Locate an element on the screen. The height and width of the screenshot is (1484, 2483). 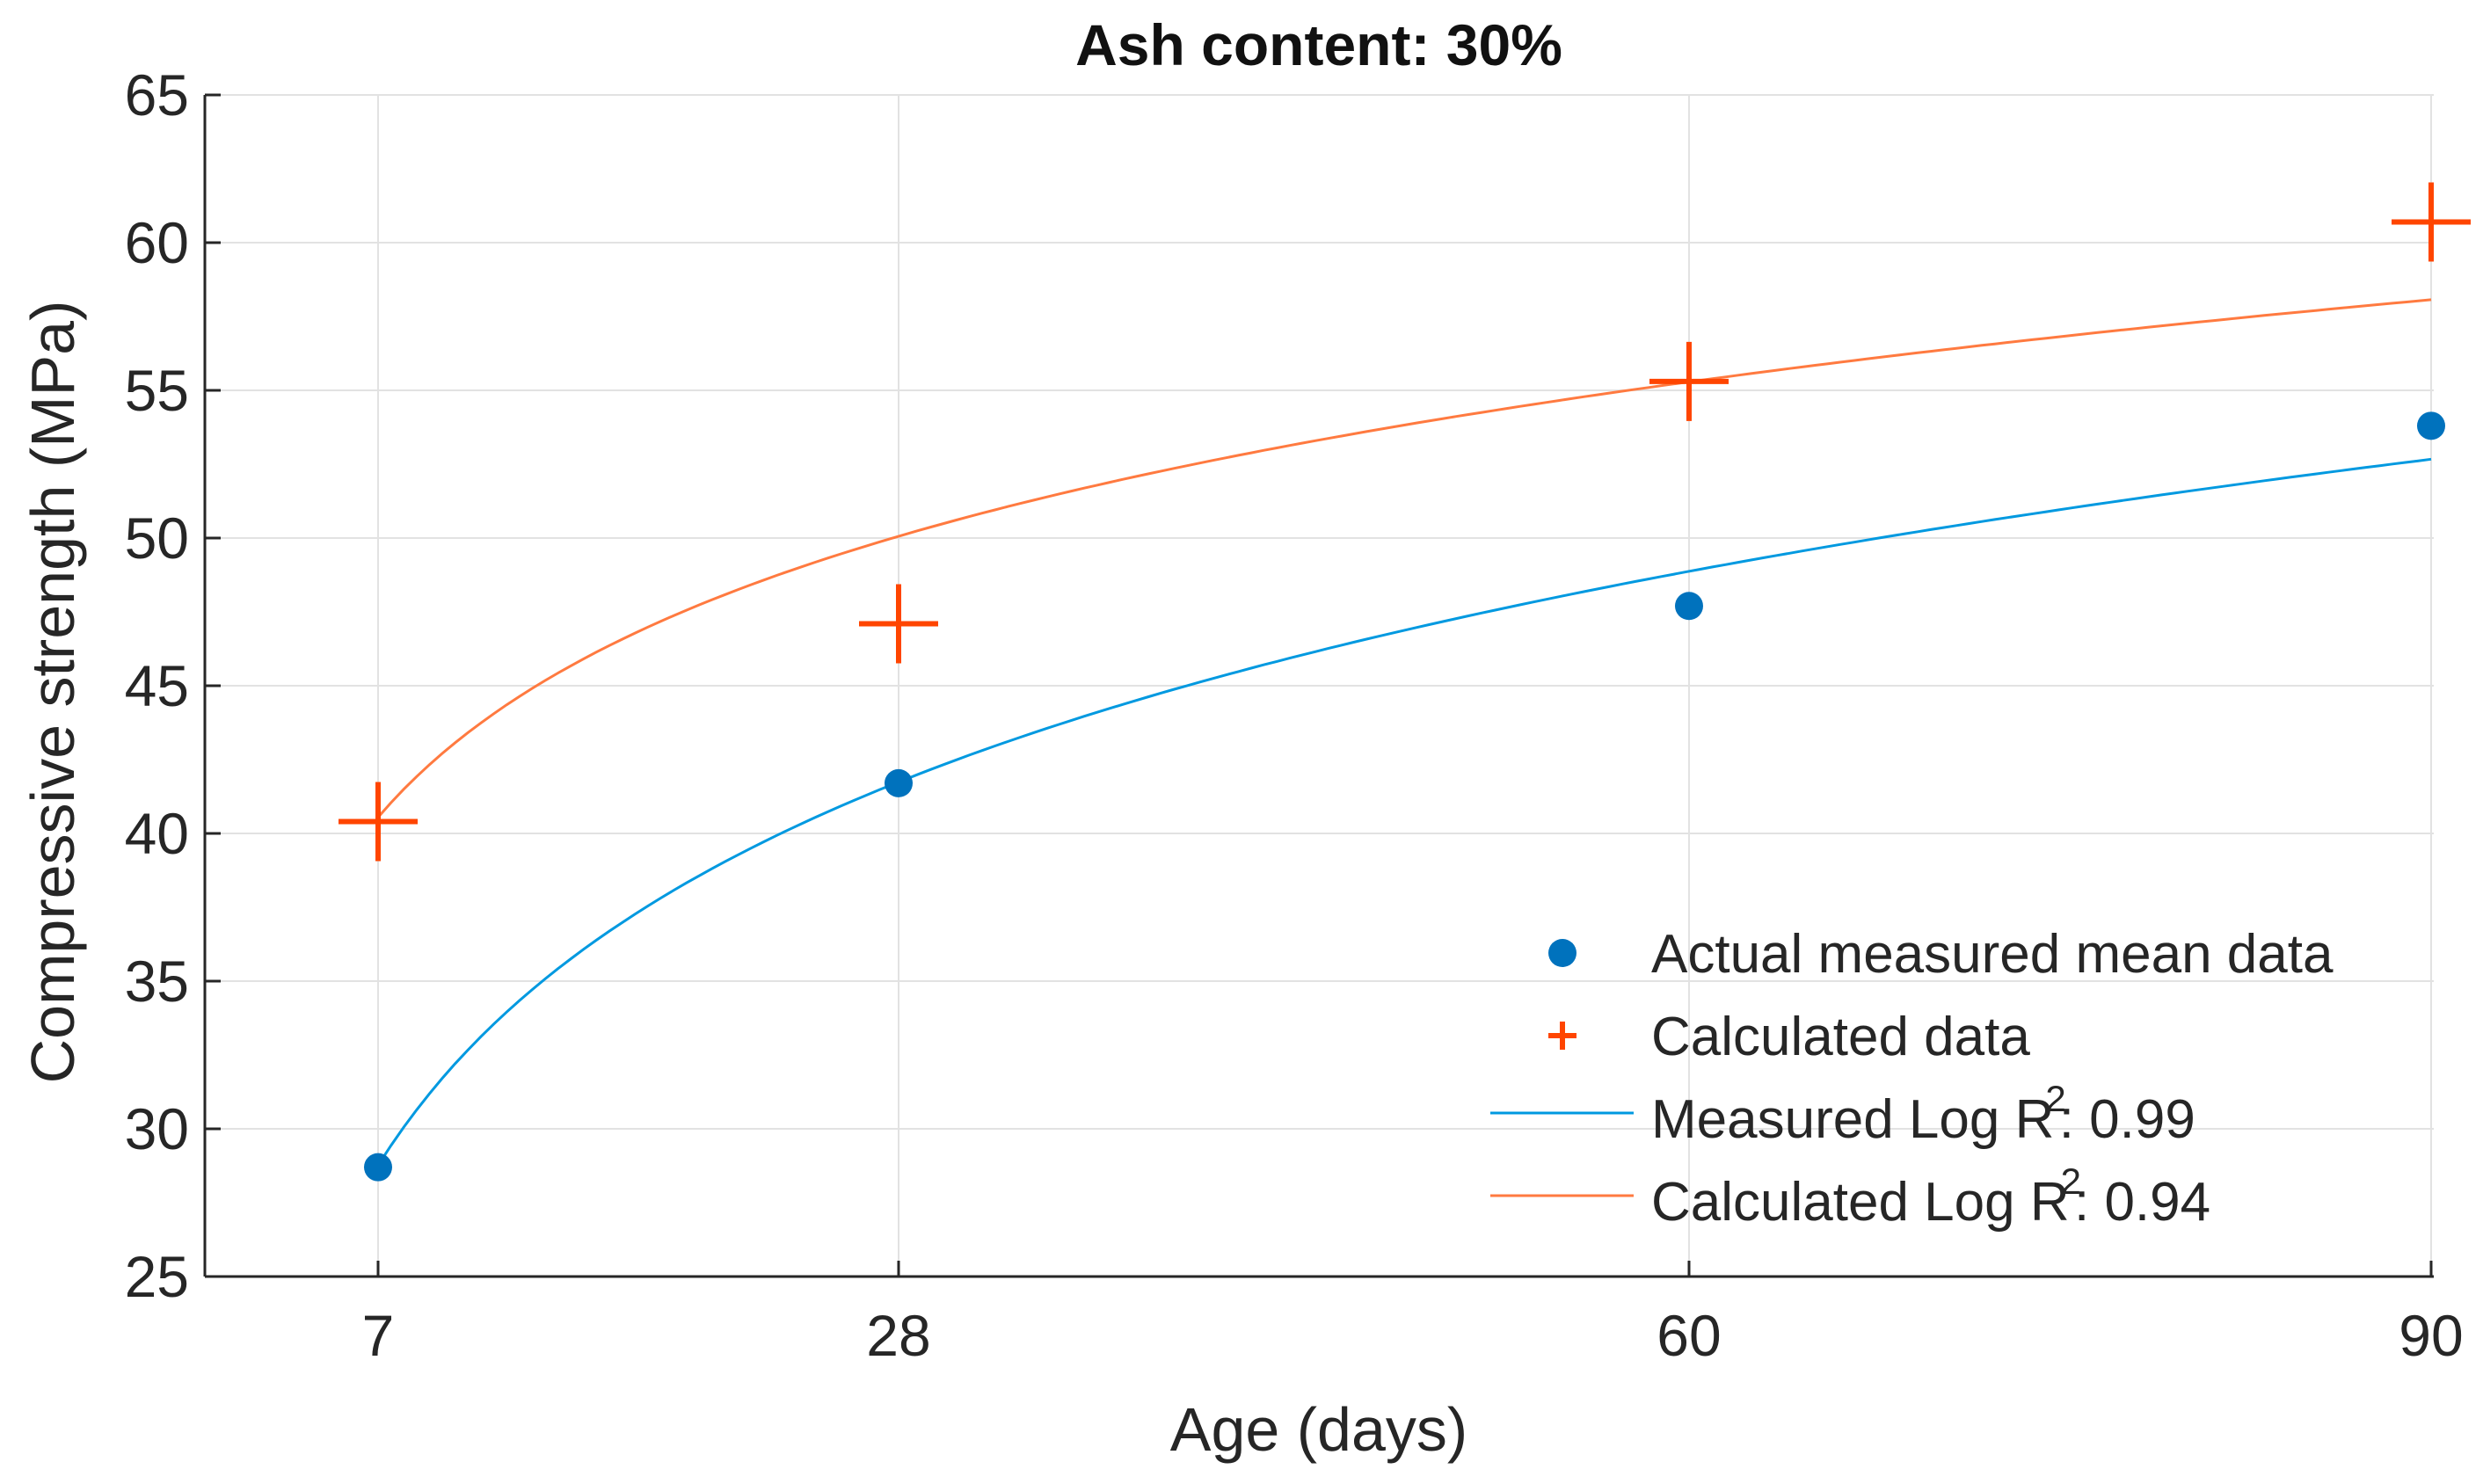
x-tick-label: 60 is located at coordinates (1689, 1335).